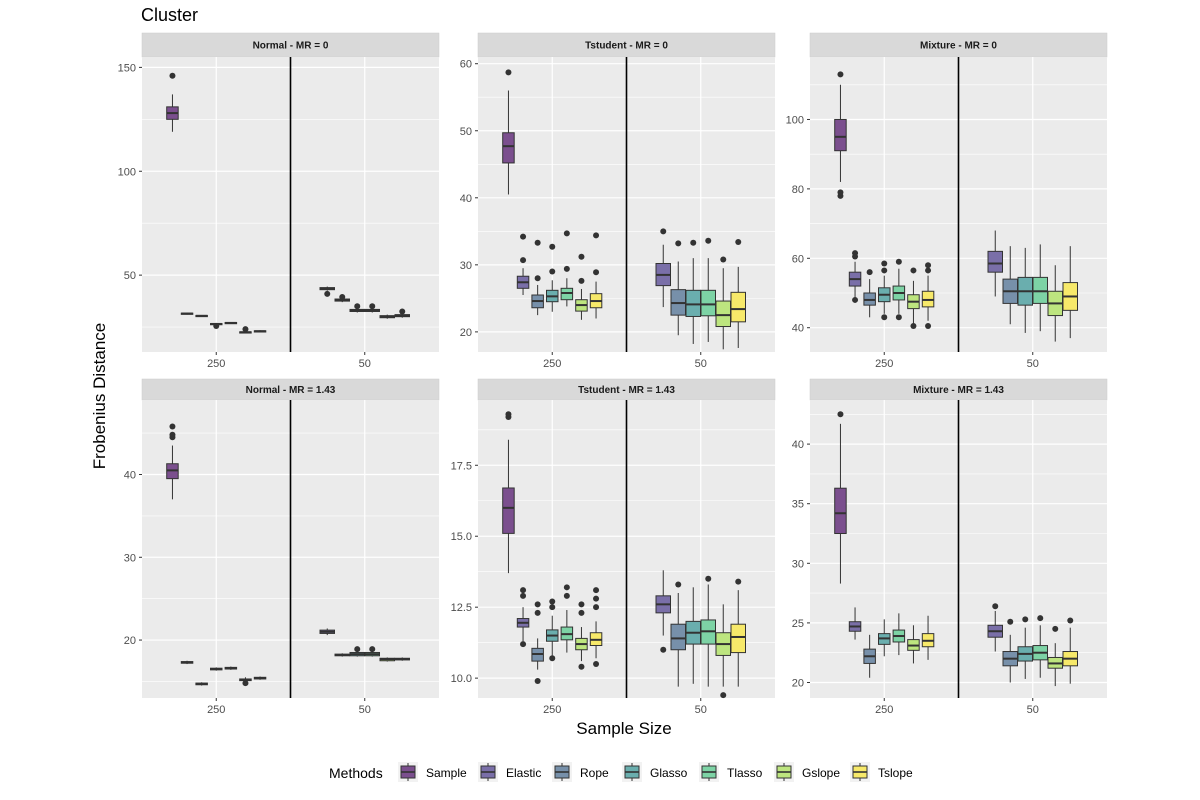 The image size is (1200, 800). What do you see at coordinates (798, 624) in the screenshot?
I see `y-tick-label: 25` at bounding box center [798, 624].